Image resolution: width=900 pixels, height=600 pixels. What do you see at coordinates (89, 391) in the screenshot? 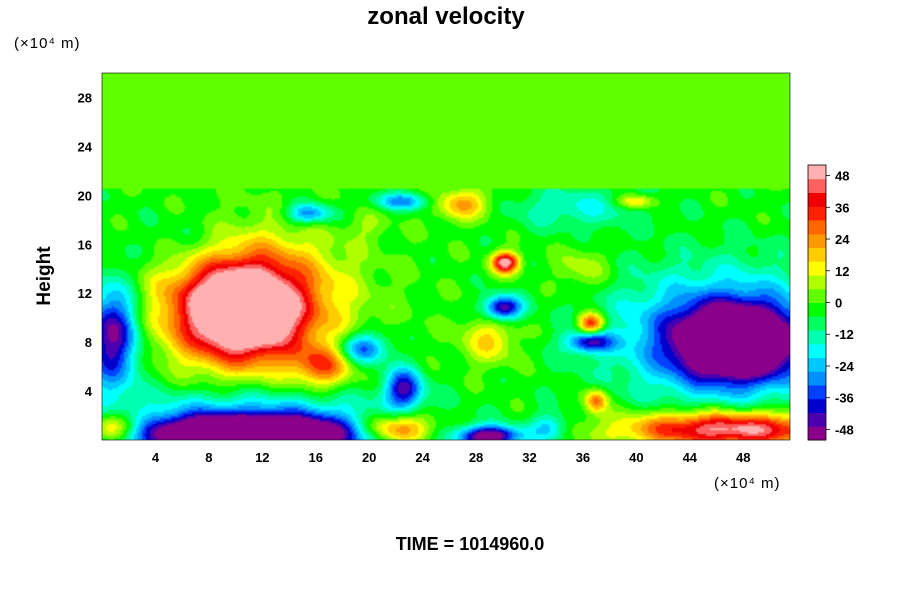
I see `y-tick-label: 4` at bounding box center [89, 391].